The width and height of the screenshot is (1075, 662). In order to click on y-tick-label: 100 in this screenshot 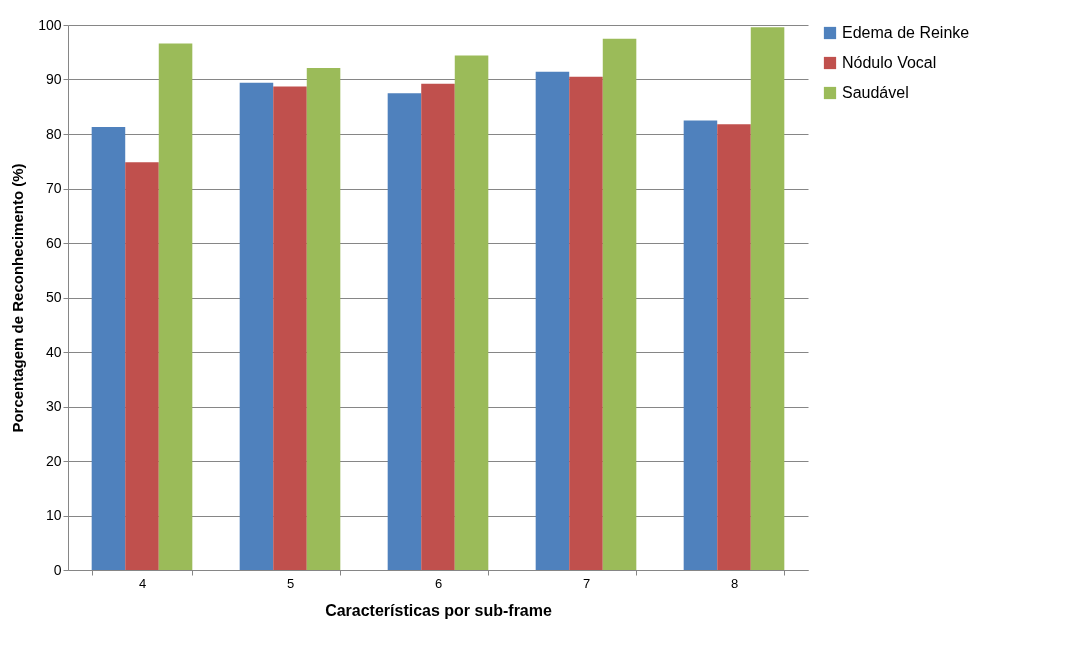, I will do `click(50, 24)`.